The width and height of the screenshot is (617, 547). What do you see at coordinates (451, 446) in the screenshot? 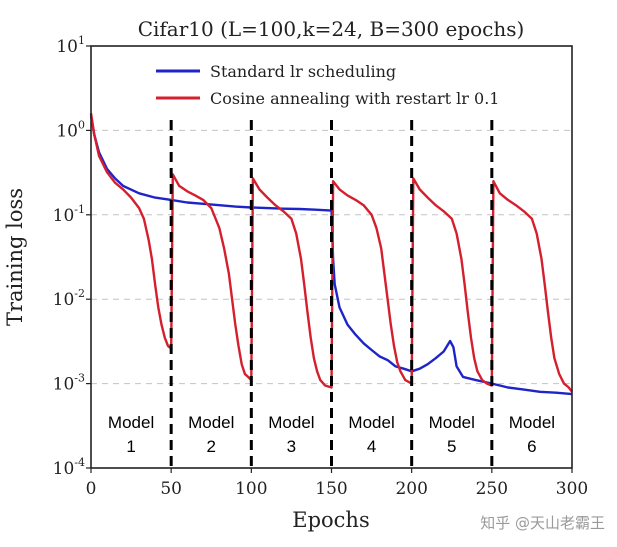
I see `model-number: 5` at bounding box center [451, 446].